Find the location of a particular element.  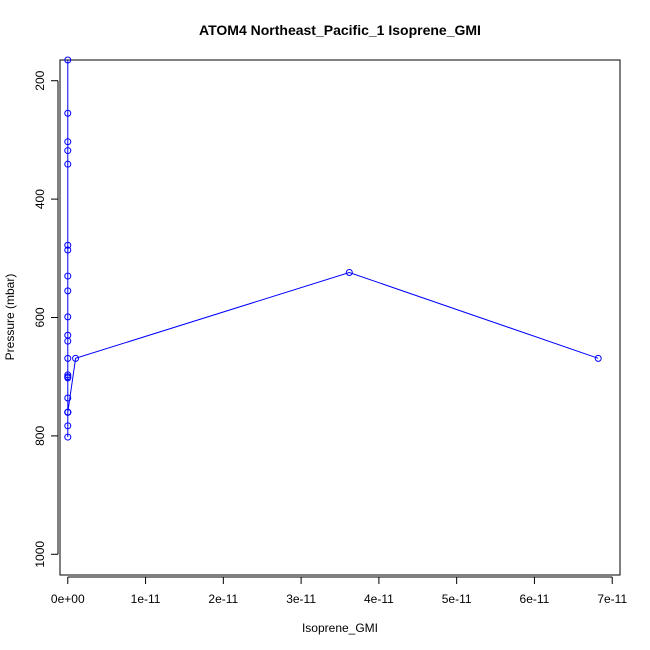

x-tick-label: 5e-11 is located at coordinates (457, 599).